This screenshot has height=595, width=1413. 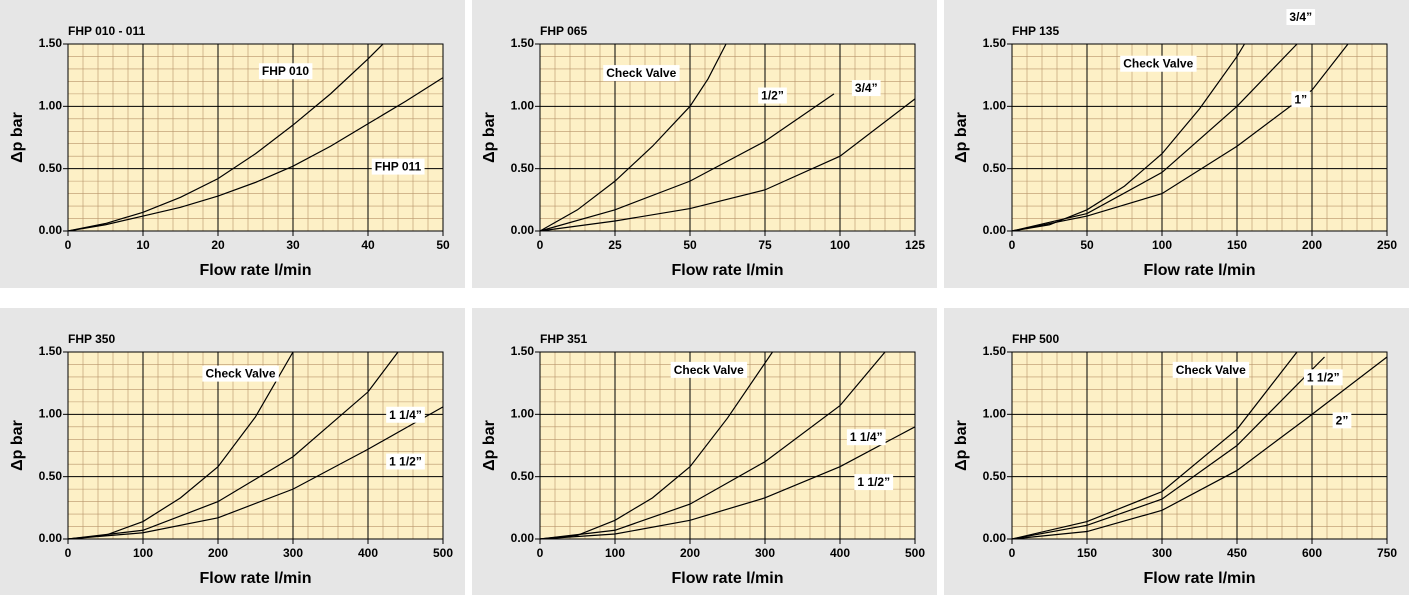 I want to click on x-tick-label: 30, so click(x=293, y=245).